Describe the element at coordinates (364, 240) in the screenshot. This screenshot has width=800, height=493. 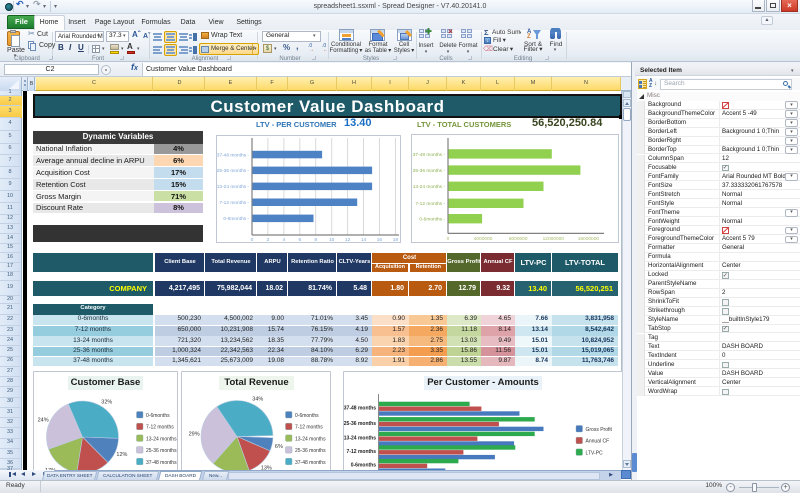
I see `svg-text: 14` at that location.